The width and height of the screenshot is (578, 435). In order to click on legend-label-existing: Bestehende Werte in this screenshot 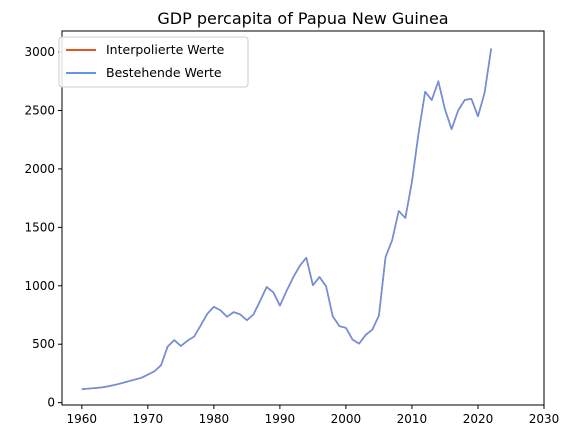, I will do `click(164, 72)`.